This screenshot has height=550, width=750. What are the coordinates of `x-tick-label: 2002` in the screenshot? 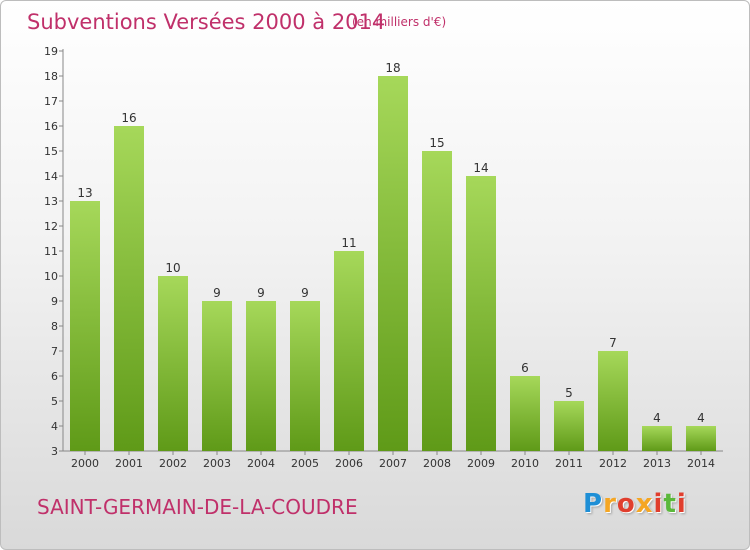 It's located at (173, 463).